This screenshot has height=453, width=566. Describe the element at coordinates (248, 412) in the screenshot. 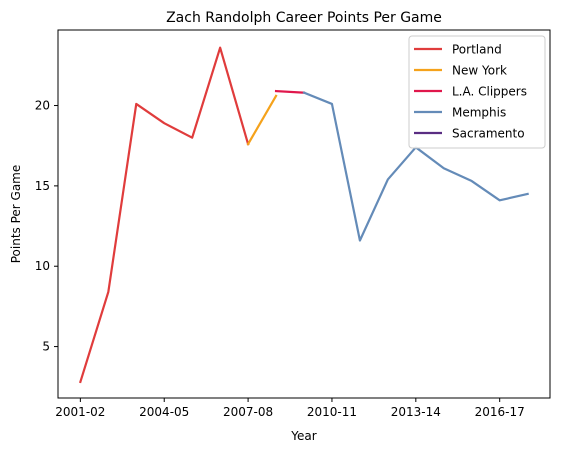

I see `x-tick-label: 2007-08` at that location.